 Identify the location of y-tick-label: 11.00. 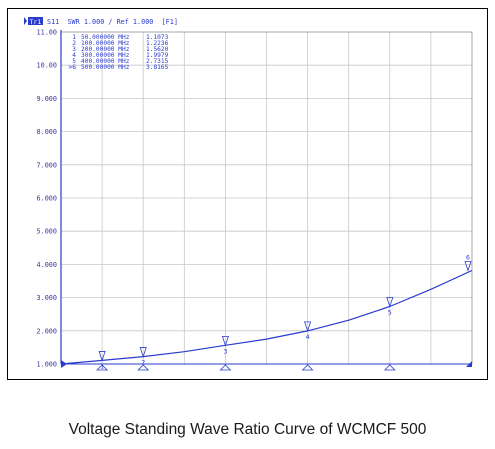
(47, 33).